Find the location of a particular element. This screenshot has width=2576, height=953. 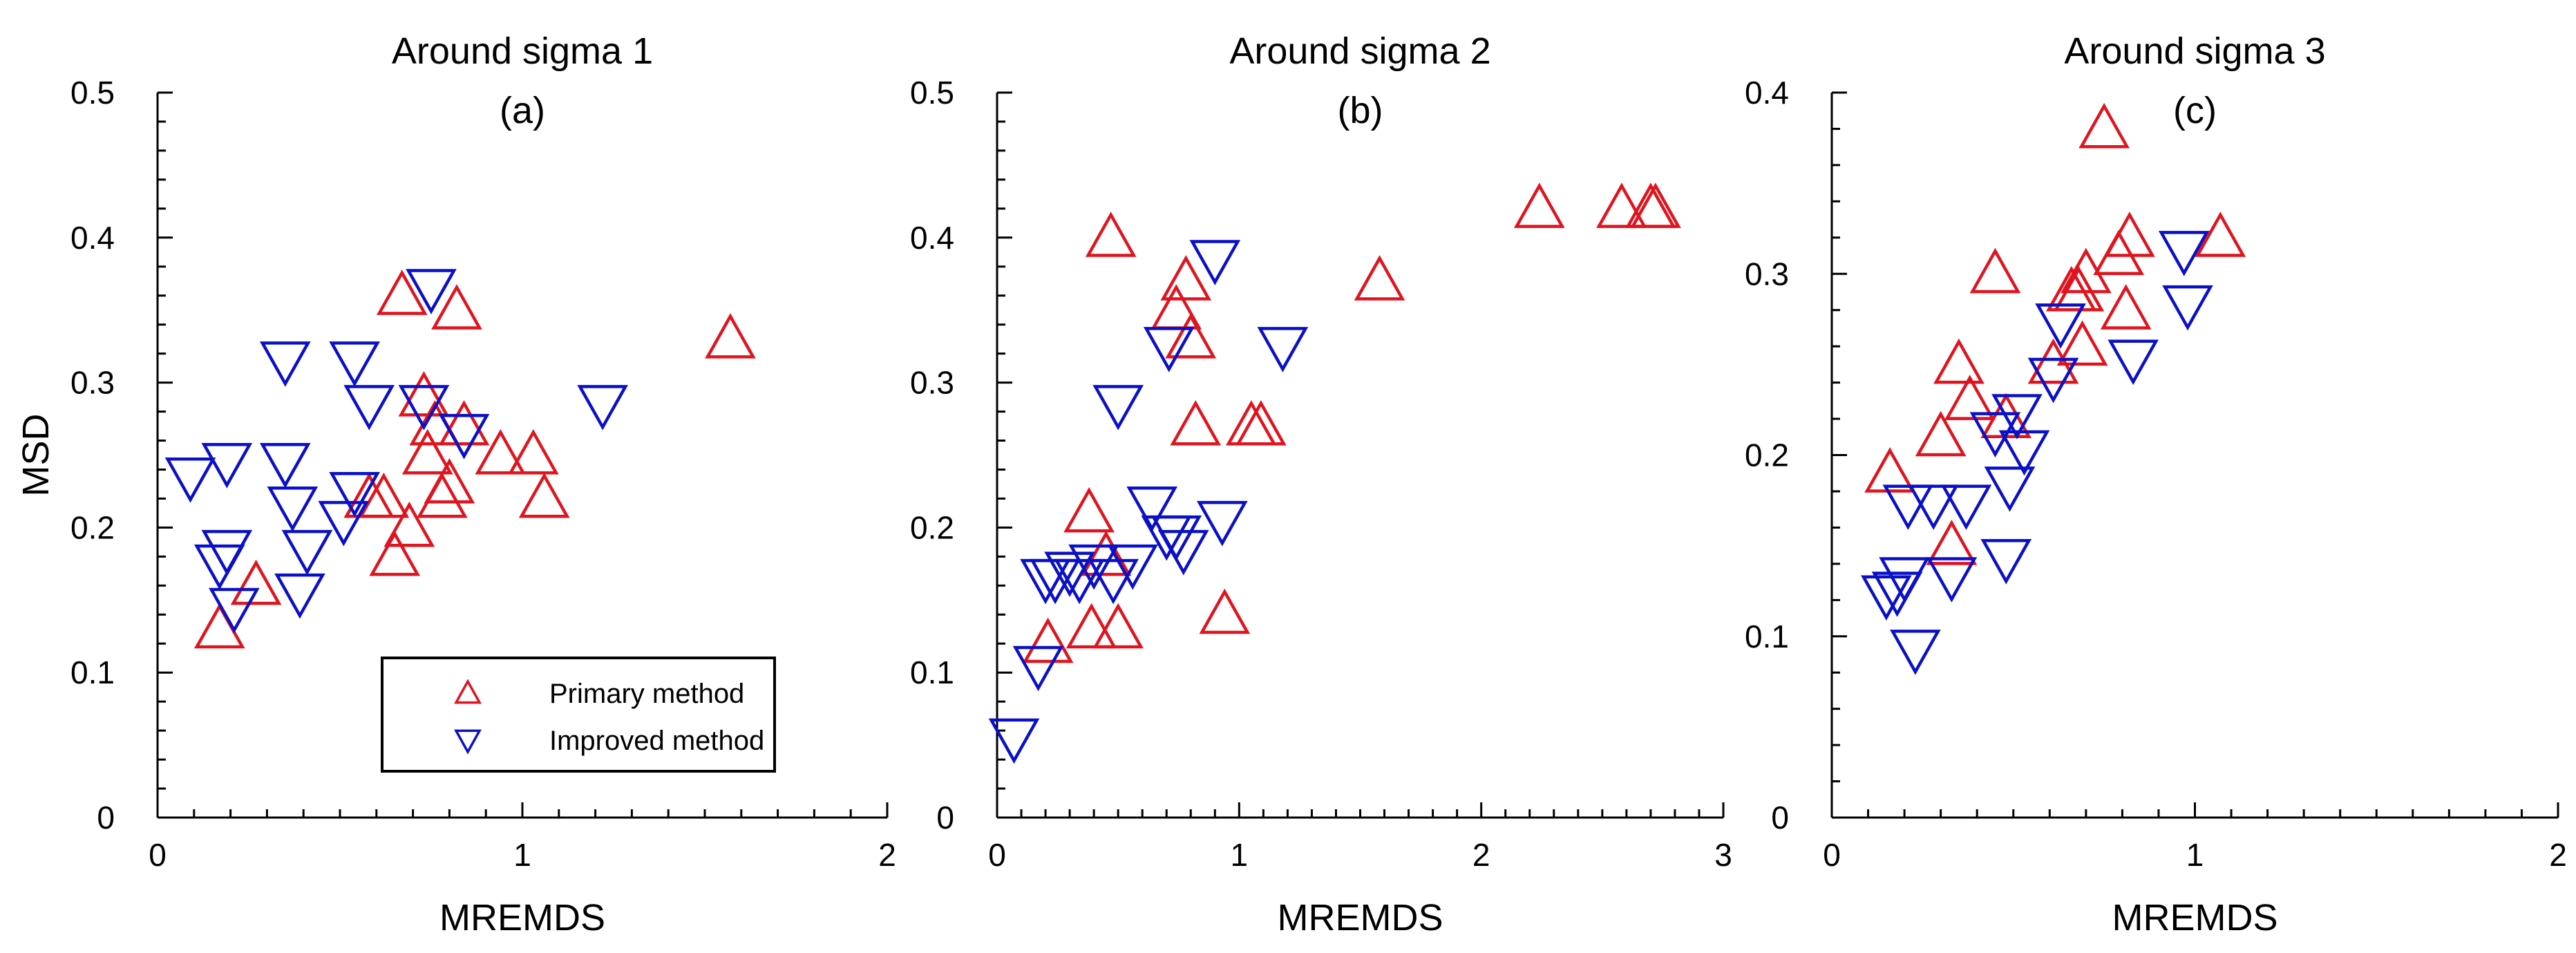

legend-improved-marker is located at coordinates (468, 742).